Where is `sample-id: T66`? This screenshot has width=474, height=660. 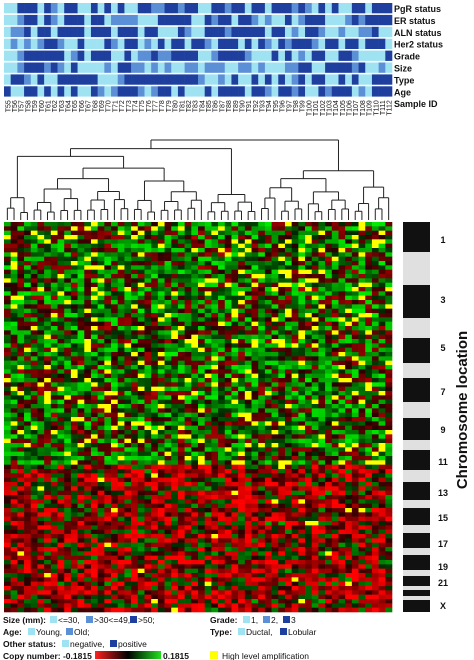
sample-id: T66 is located at coordinates (82, 106).